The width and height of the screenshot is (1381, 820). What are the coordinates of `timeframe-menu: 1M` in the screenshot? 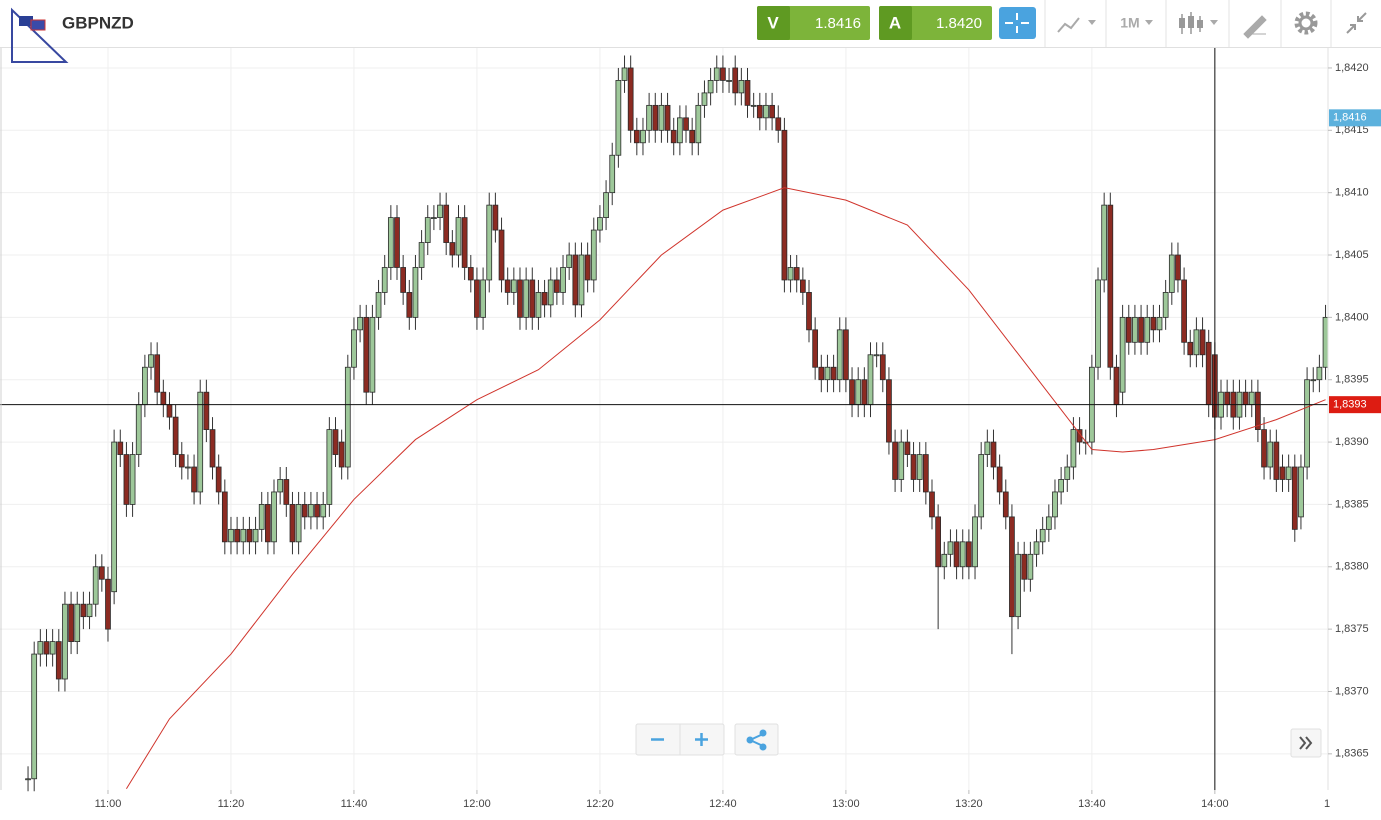 It's located at (1136, 23).